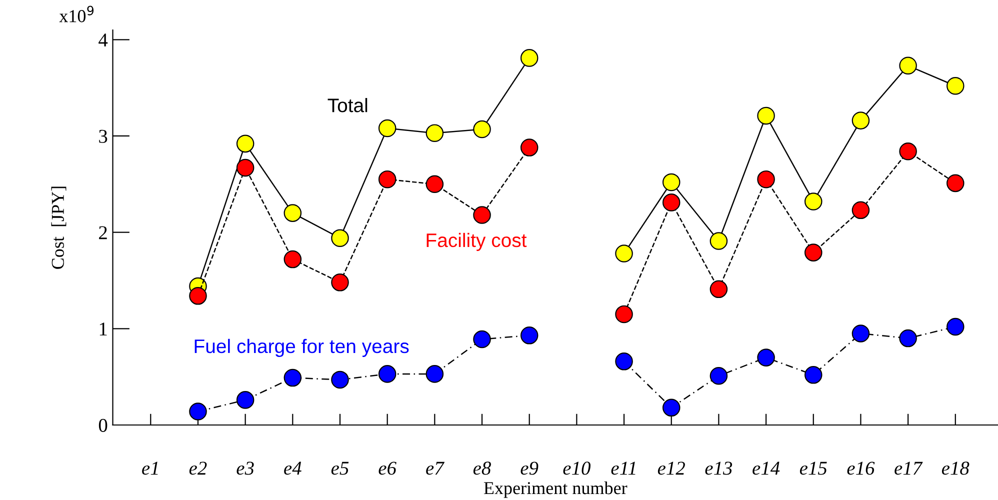 This screenshot has height=500, width=998. I want to click on text: x10$^{9}$, so click(76, 14).